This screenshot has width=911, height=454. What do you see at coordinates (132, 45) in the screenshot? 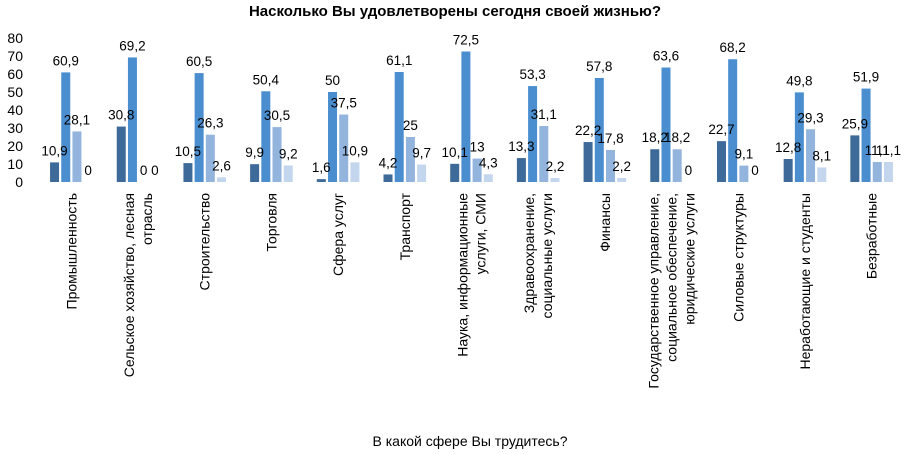
I see `data-label: 69,2` at bounding box center [132, 45].